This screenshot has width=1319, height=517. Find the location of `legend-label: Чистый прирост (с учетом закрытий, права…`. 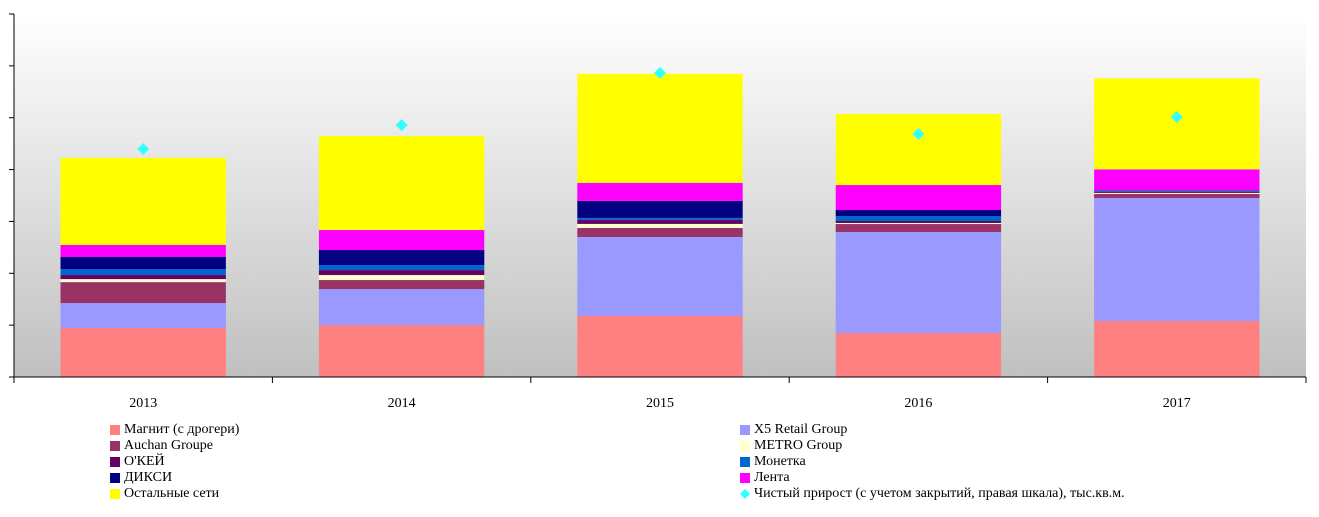

legend-label: Чистый прирост (с учетом закрытий, права… is located at coordinates (939, 493).